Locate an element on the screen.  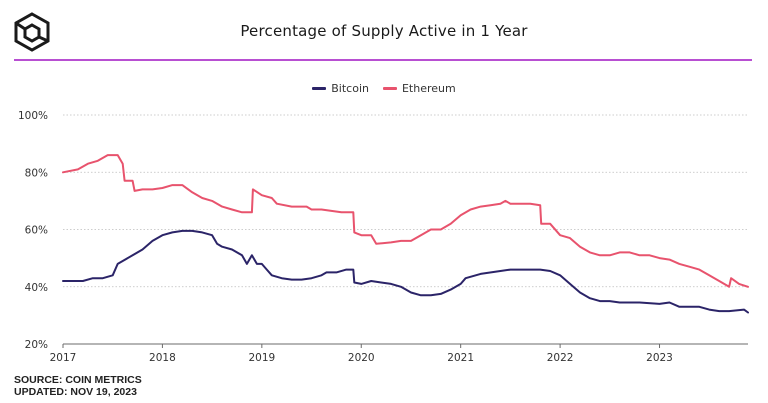
x-tick-label: 2017 is located at coordinates (63, 358).